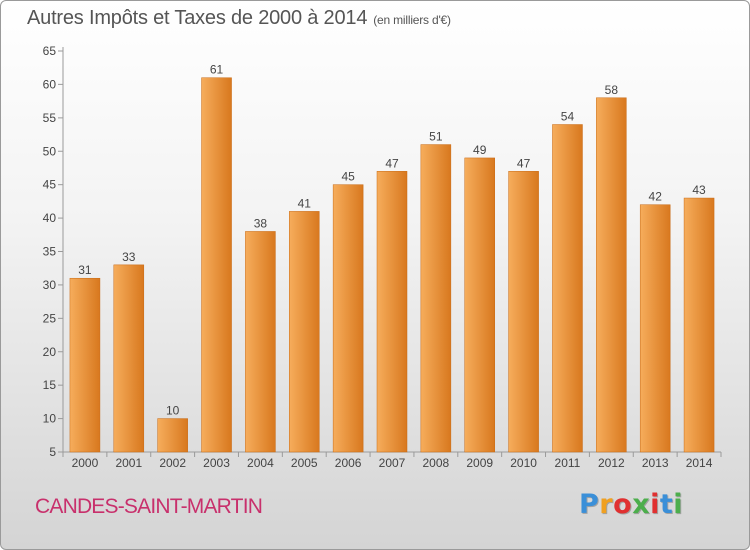 The height and width of the screenshot is (550, 750). What do you see at coordinates (348, 177) in the screenshot?
I see `bar-value-label: 45` at bounding box center [348, 177].